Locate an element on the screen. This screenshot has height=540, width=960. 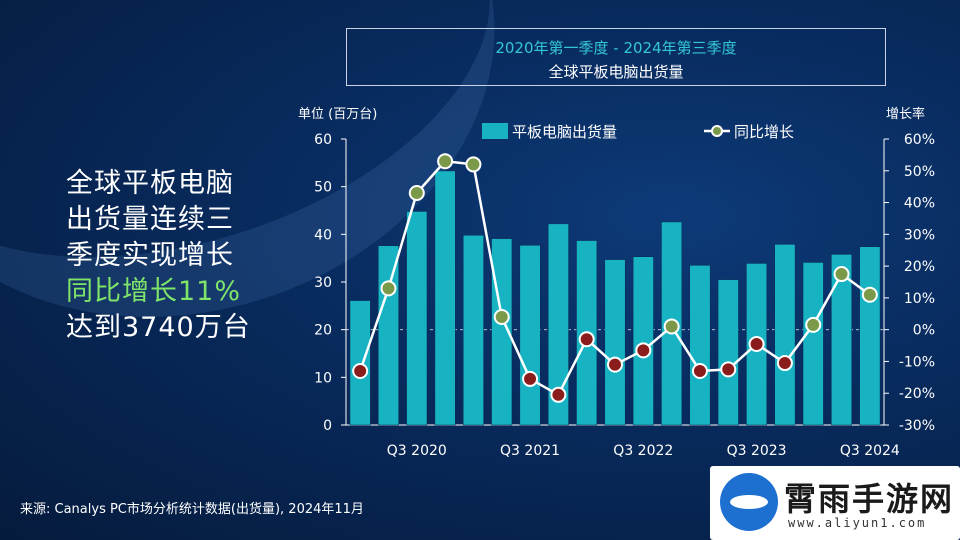
y-tick-label: 20 is located at coordinates (323, 331).